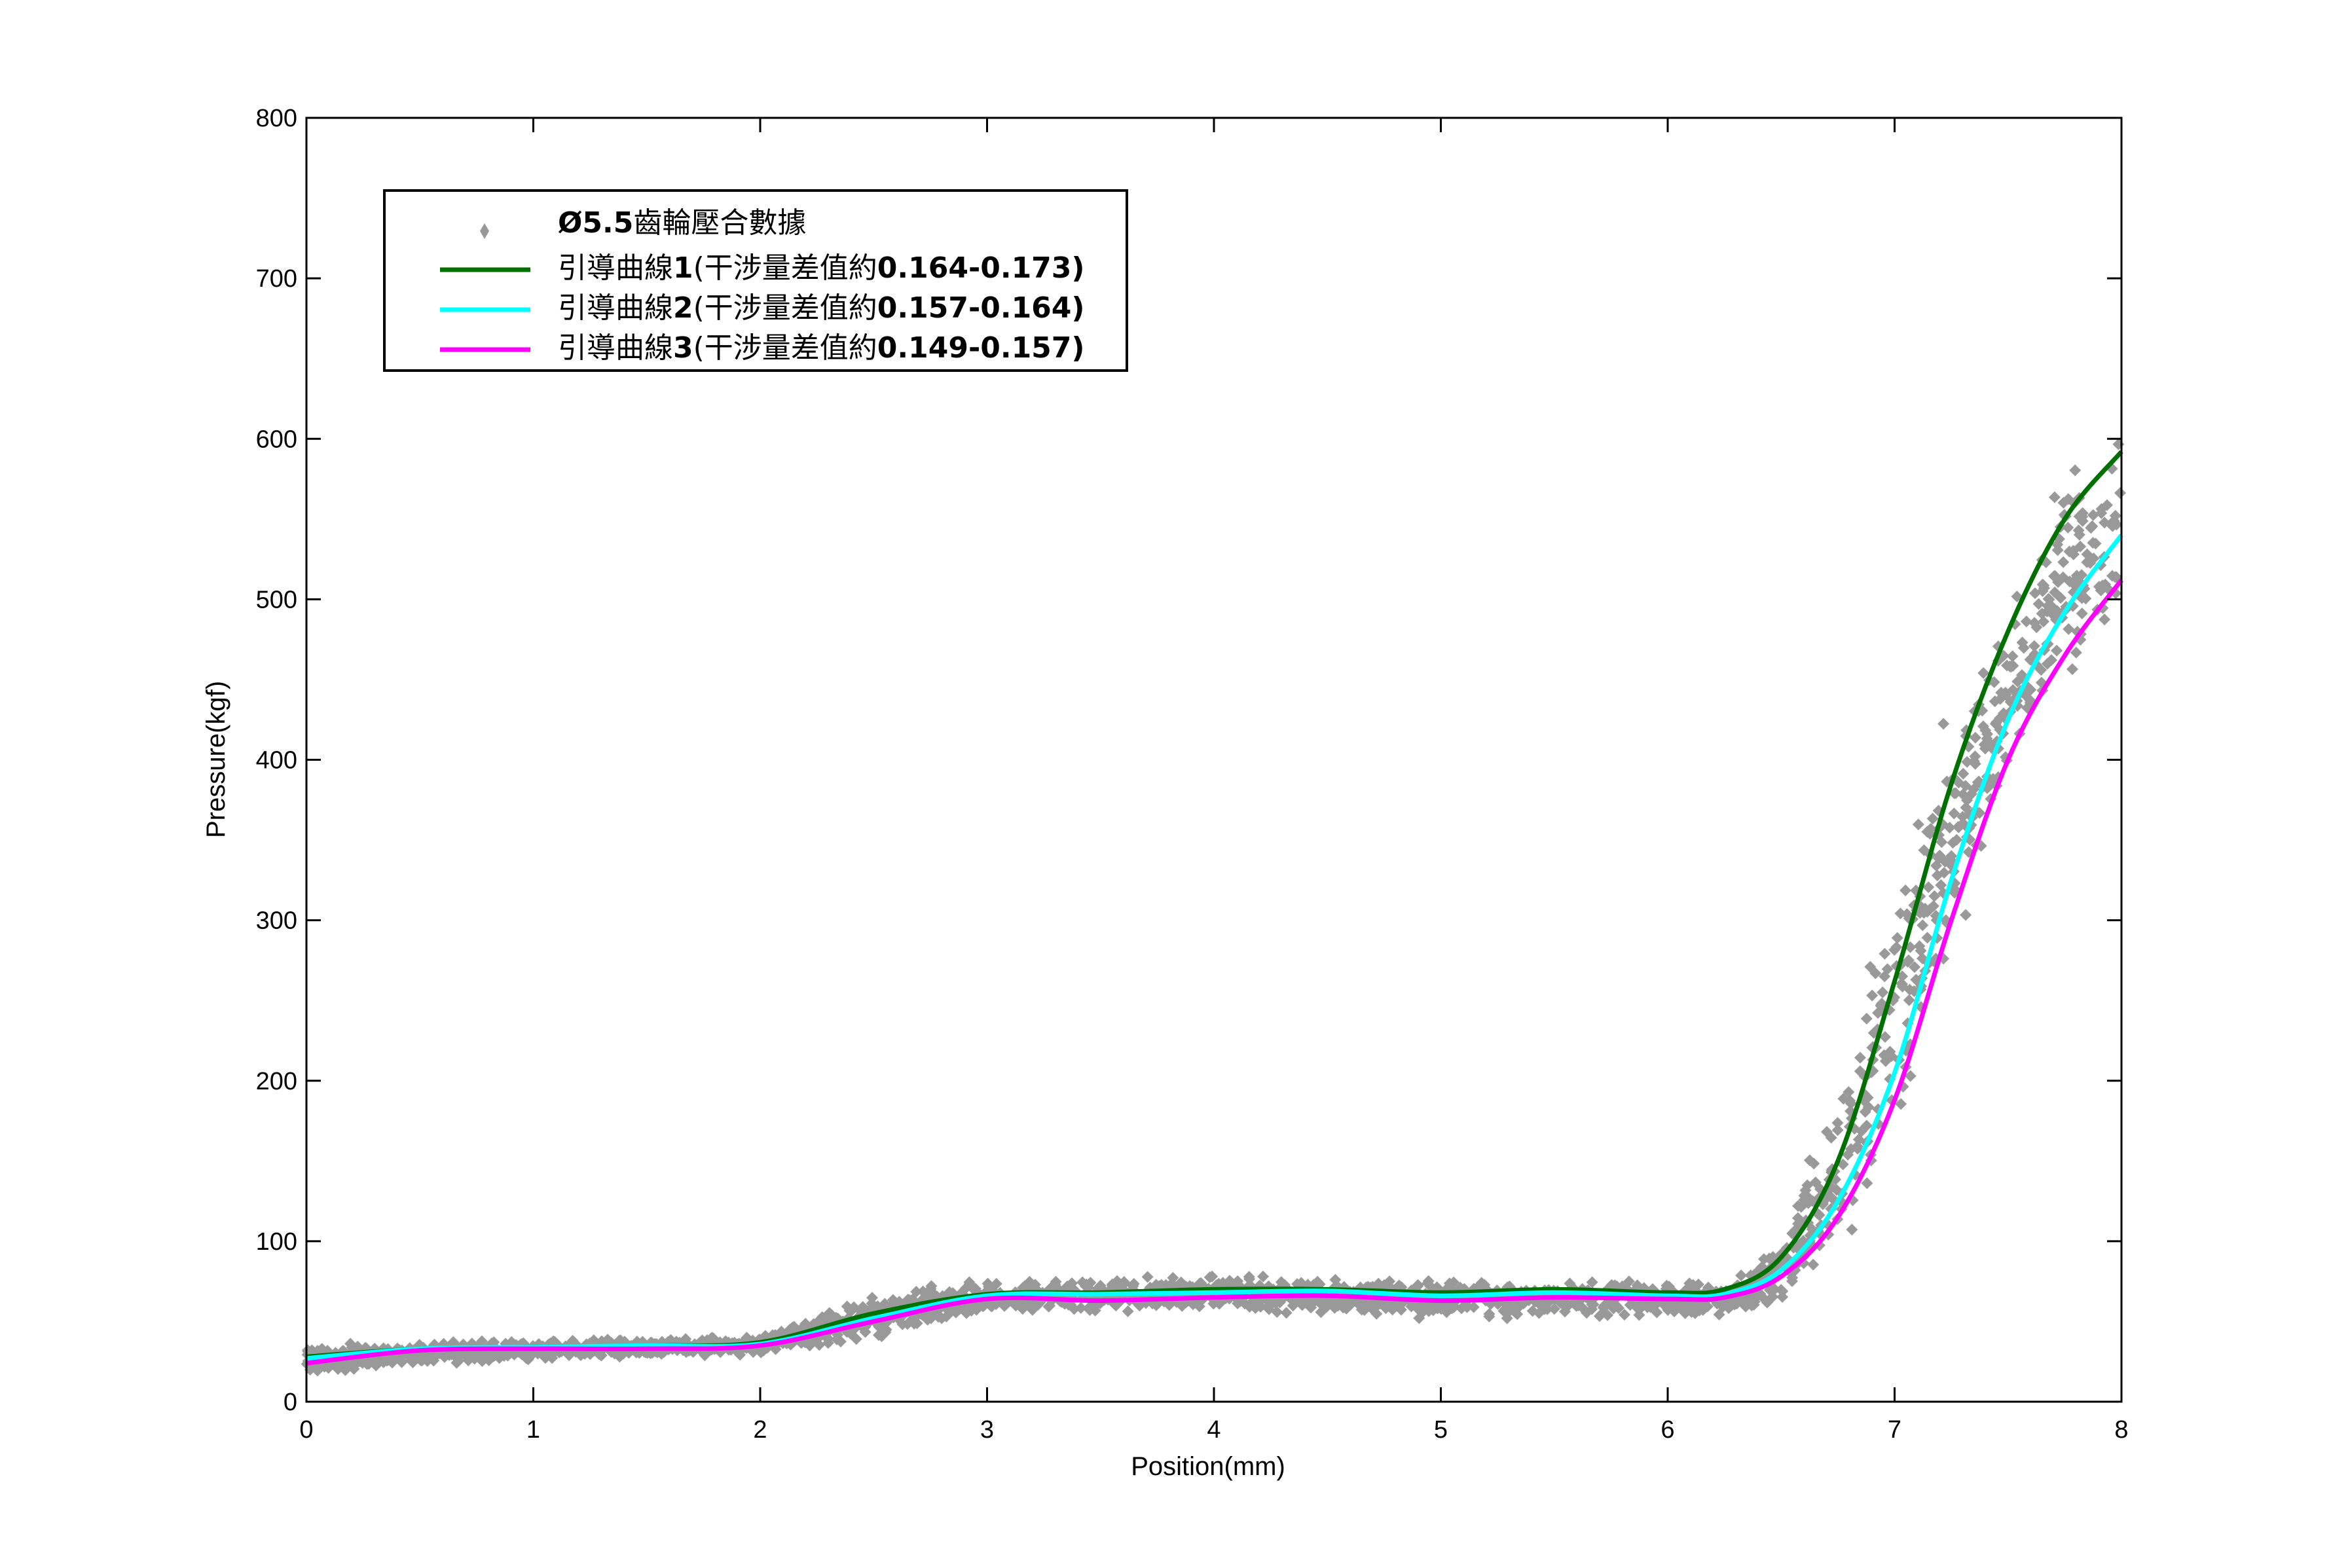 Image resolution: width=2331 pixels, height=1568 pixels. I want to click on legend-label-scatter: Ø5.5齒輪壓合數據, so click(682, 223).